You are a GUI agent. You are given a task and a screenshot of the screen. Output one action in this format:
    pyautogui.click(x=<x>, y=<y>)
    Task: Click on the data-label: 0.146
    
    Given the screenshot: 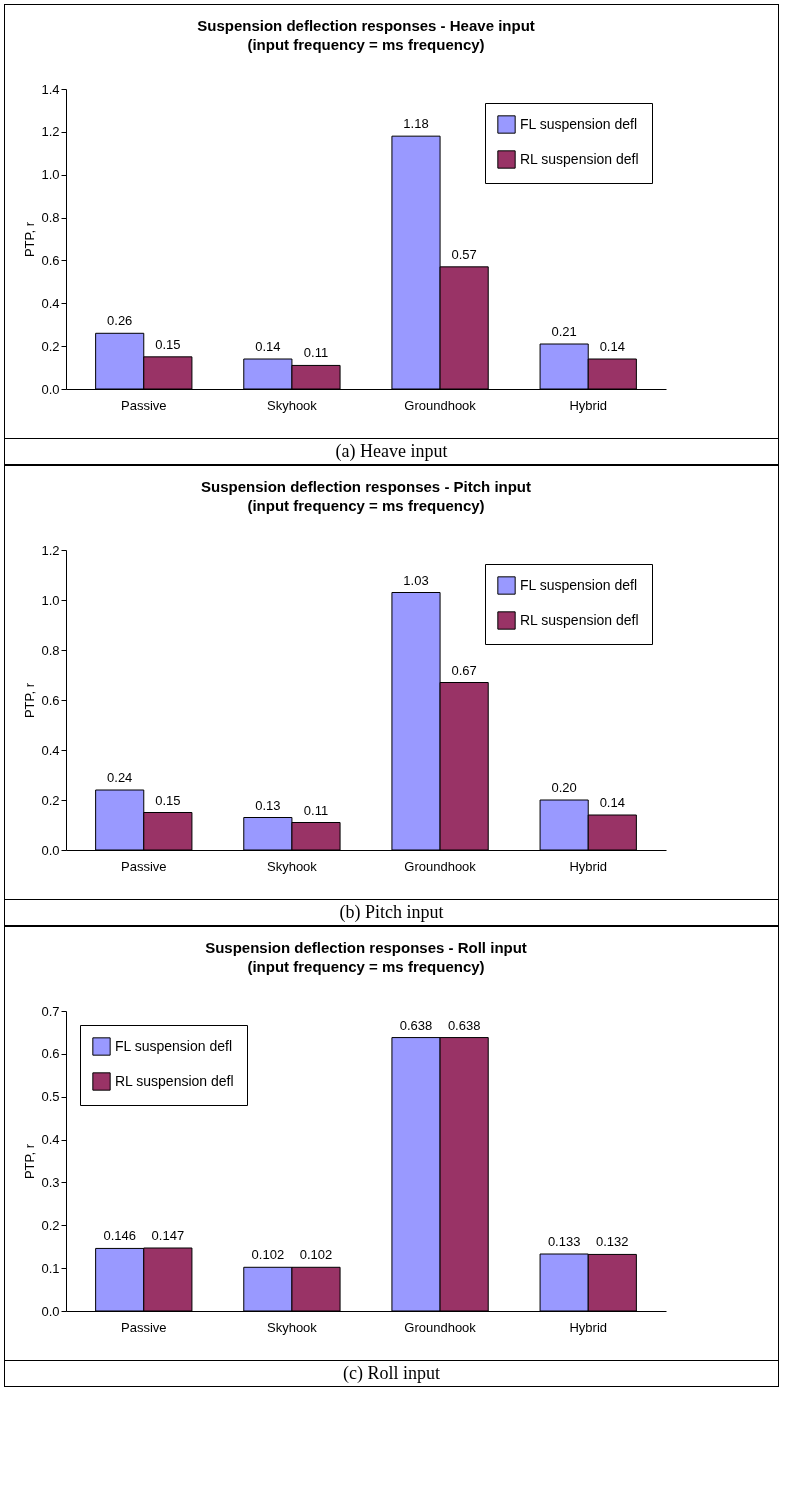 What is the action you would take?
    pyautogui.click(x=119, y=1236)
    